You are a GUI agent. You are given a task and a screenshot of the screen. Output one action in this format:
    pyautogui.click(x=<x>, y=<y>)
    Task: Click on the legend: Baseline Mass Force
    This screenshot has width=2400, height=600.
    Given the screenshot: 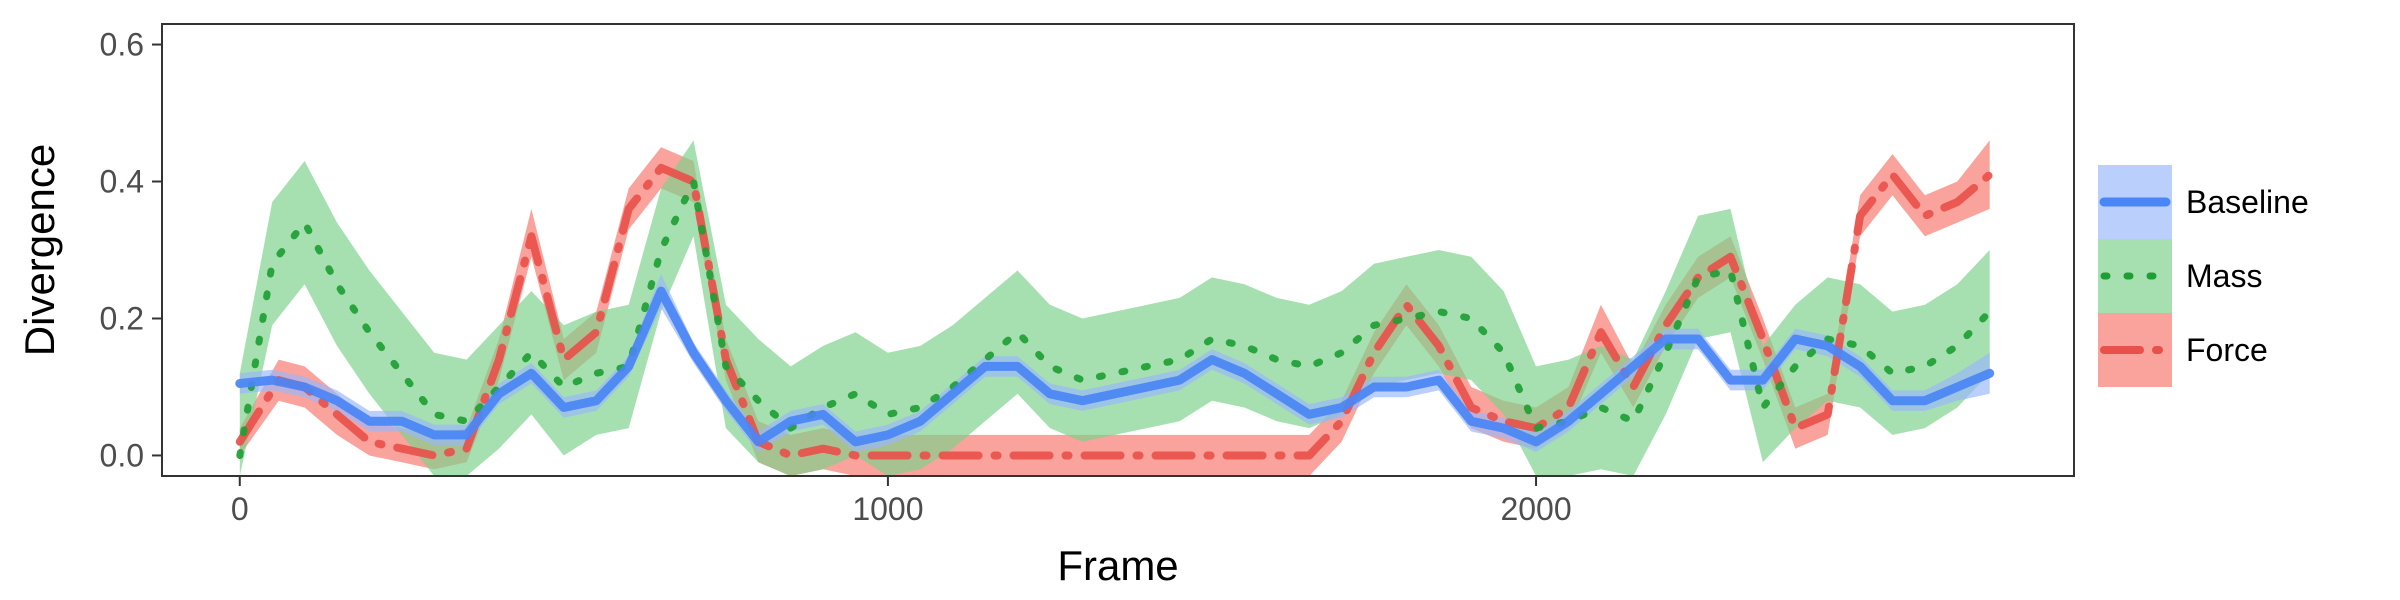 What is the action you would take?
    pyautogui.click(x=2203, y=276)
    